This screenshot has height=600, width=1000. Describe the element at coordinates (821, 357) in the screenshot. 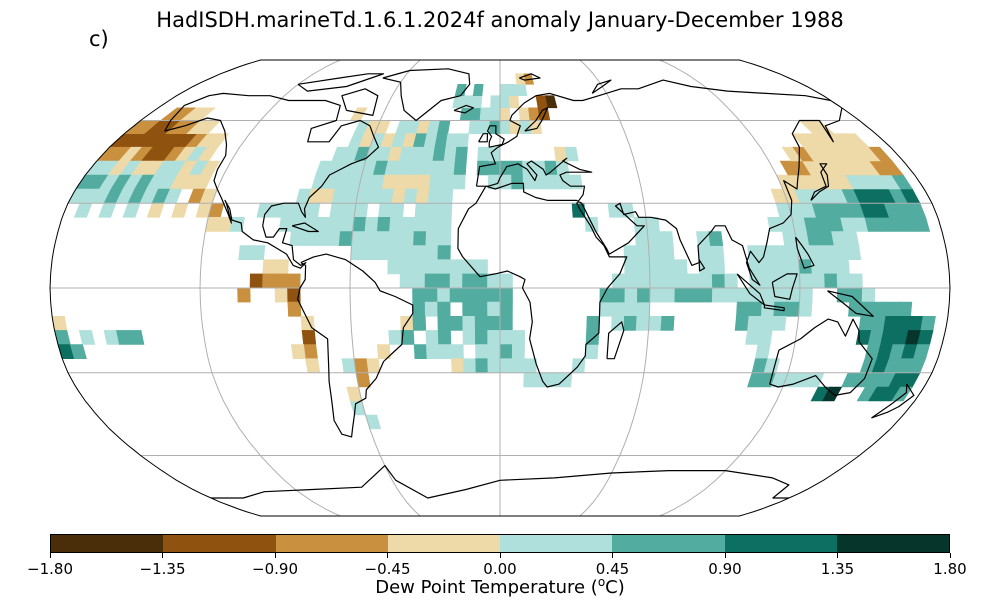

I see `coastline-australia` at that location.